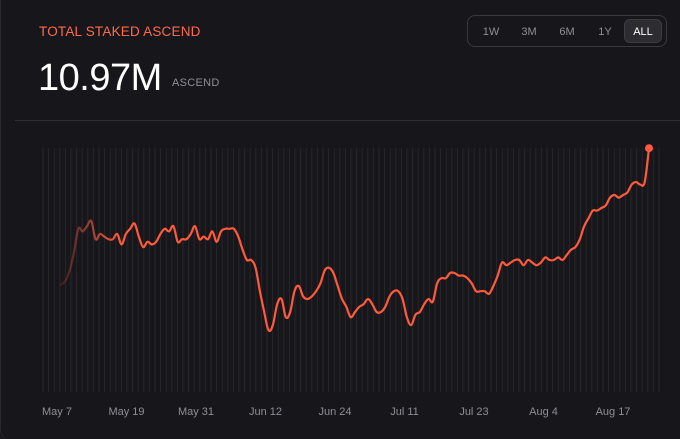 The height and width of the screenshot is (439, 680). What do you see at coordinates (643, 31) in the screenshot?
I see `timeframe-button-all: ALL` at bounding box center [643, 31].